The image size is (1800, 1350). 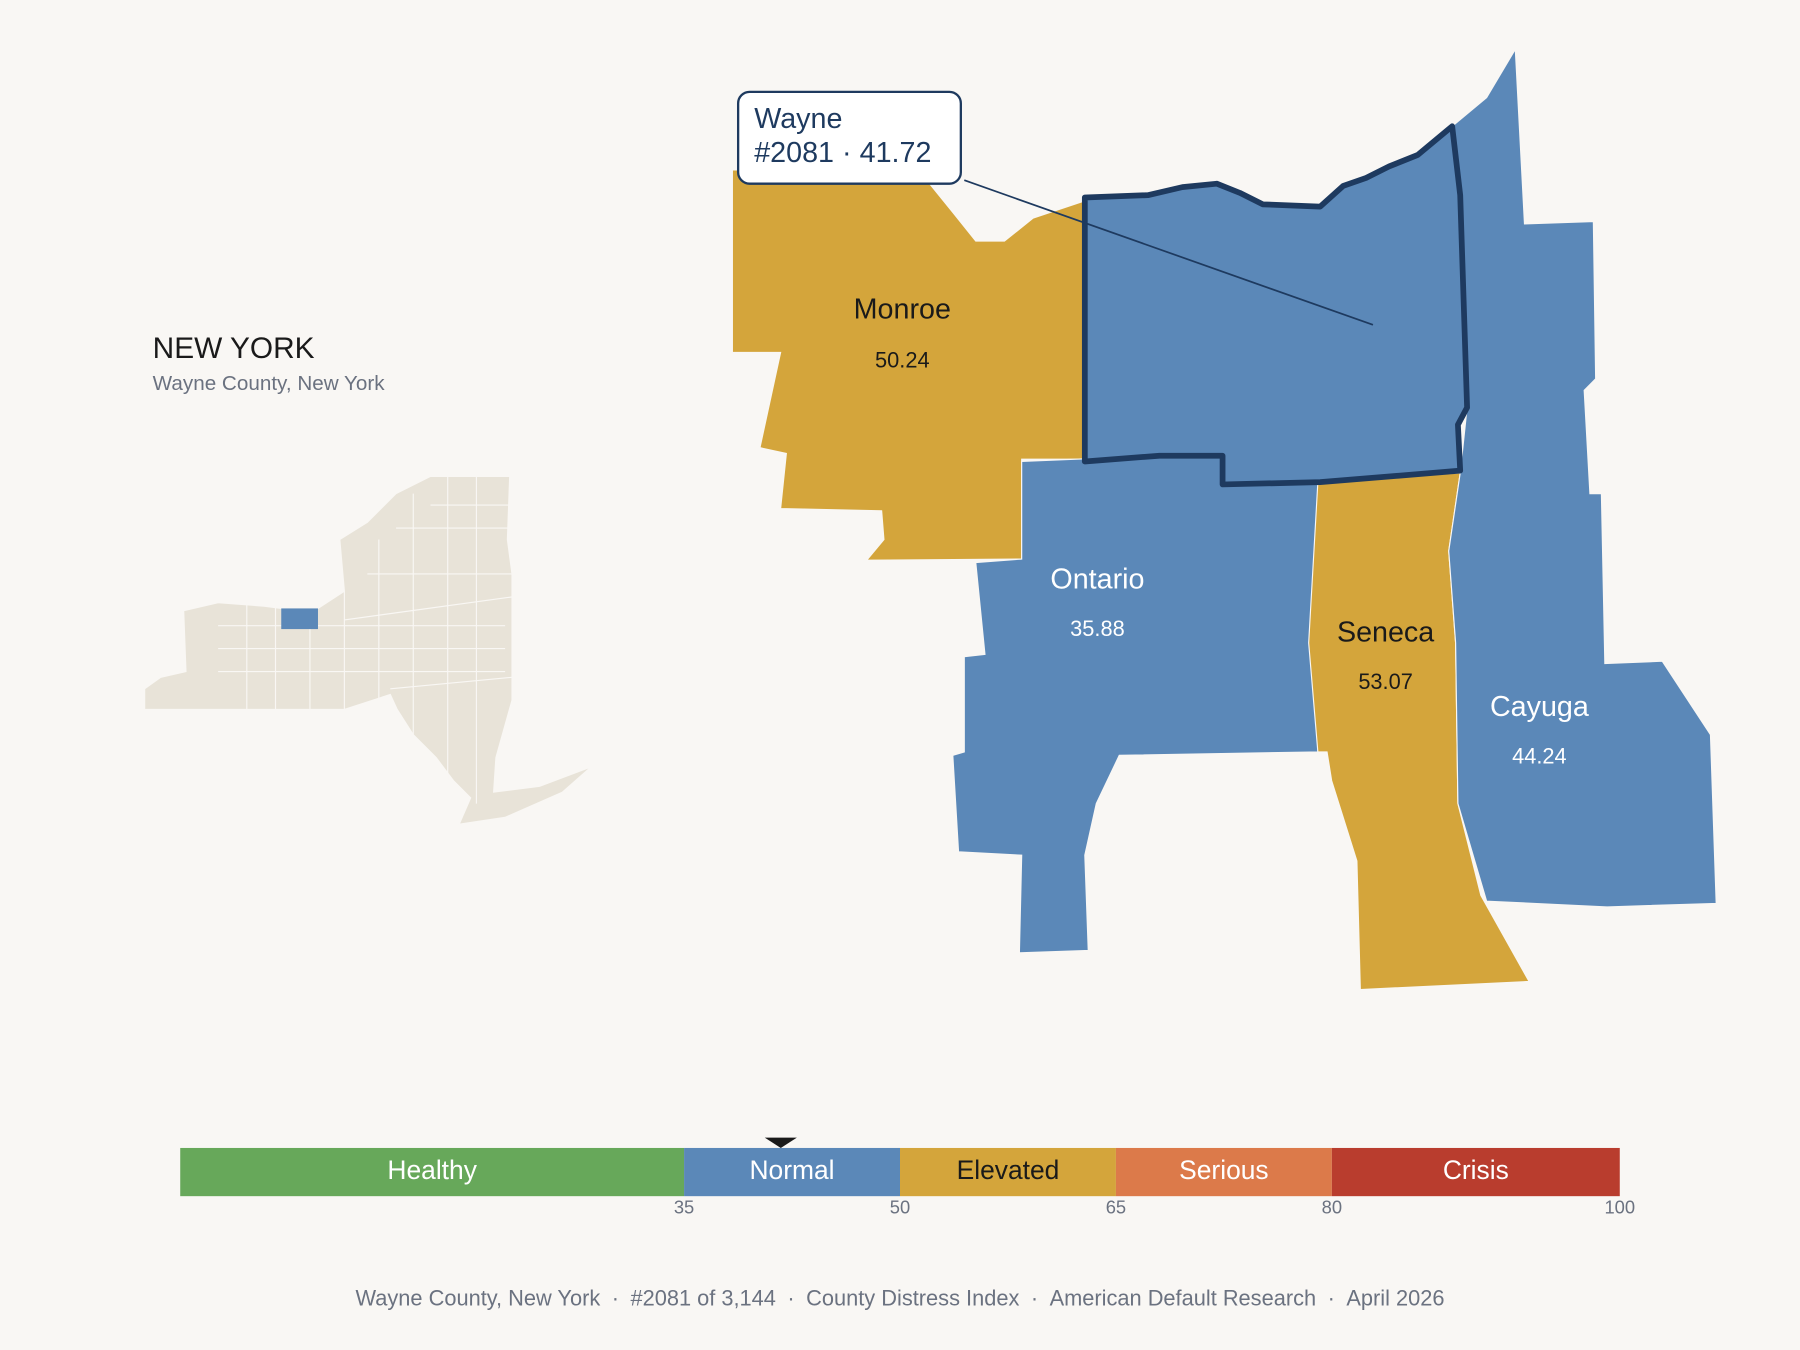 What do you see at coordinates (1385, 681) in the screenshot?
I see `county-score: 53.07` at bounding box center [1385, 681].